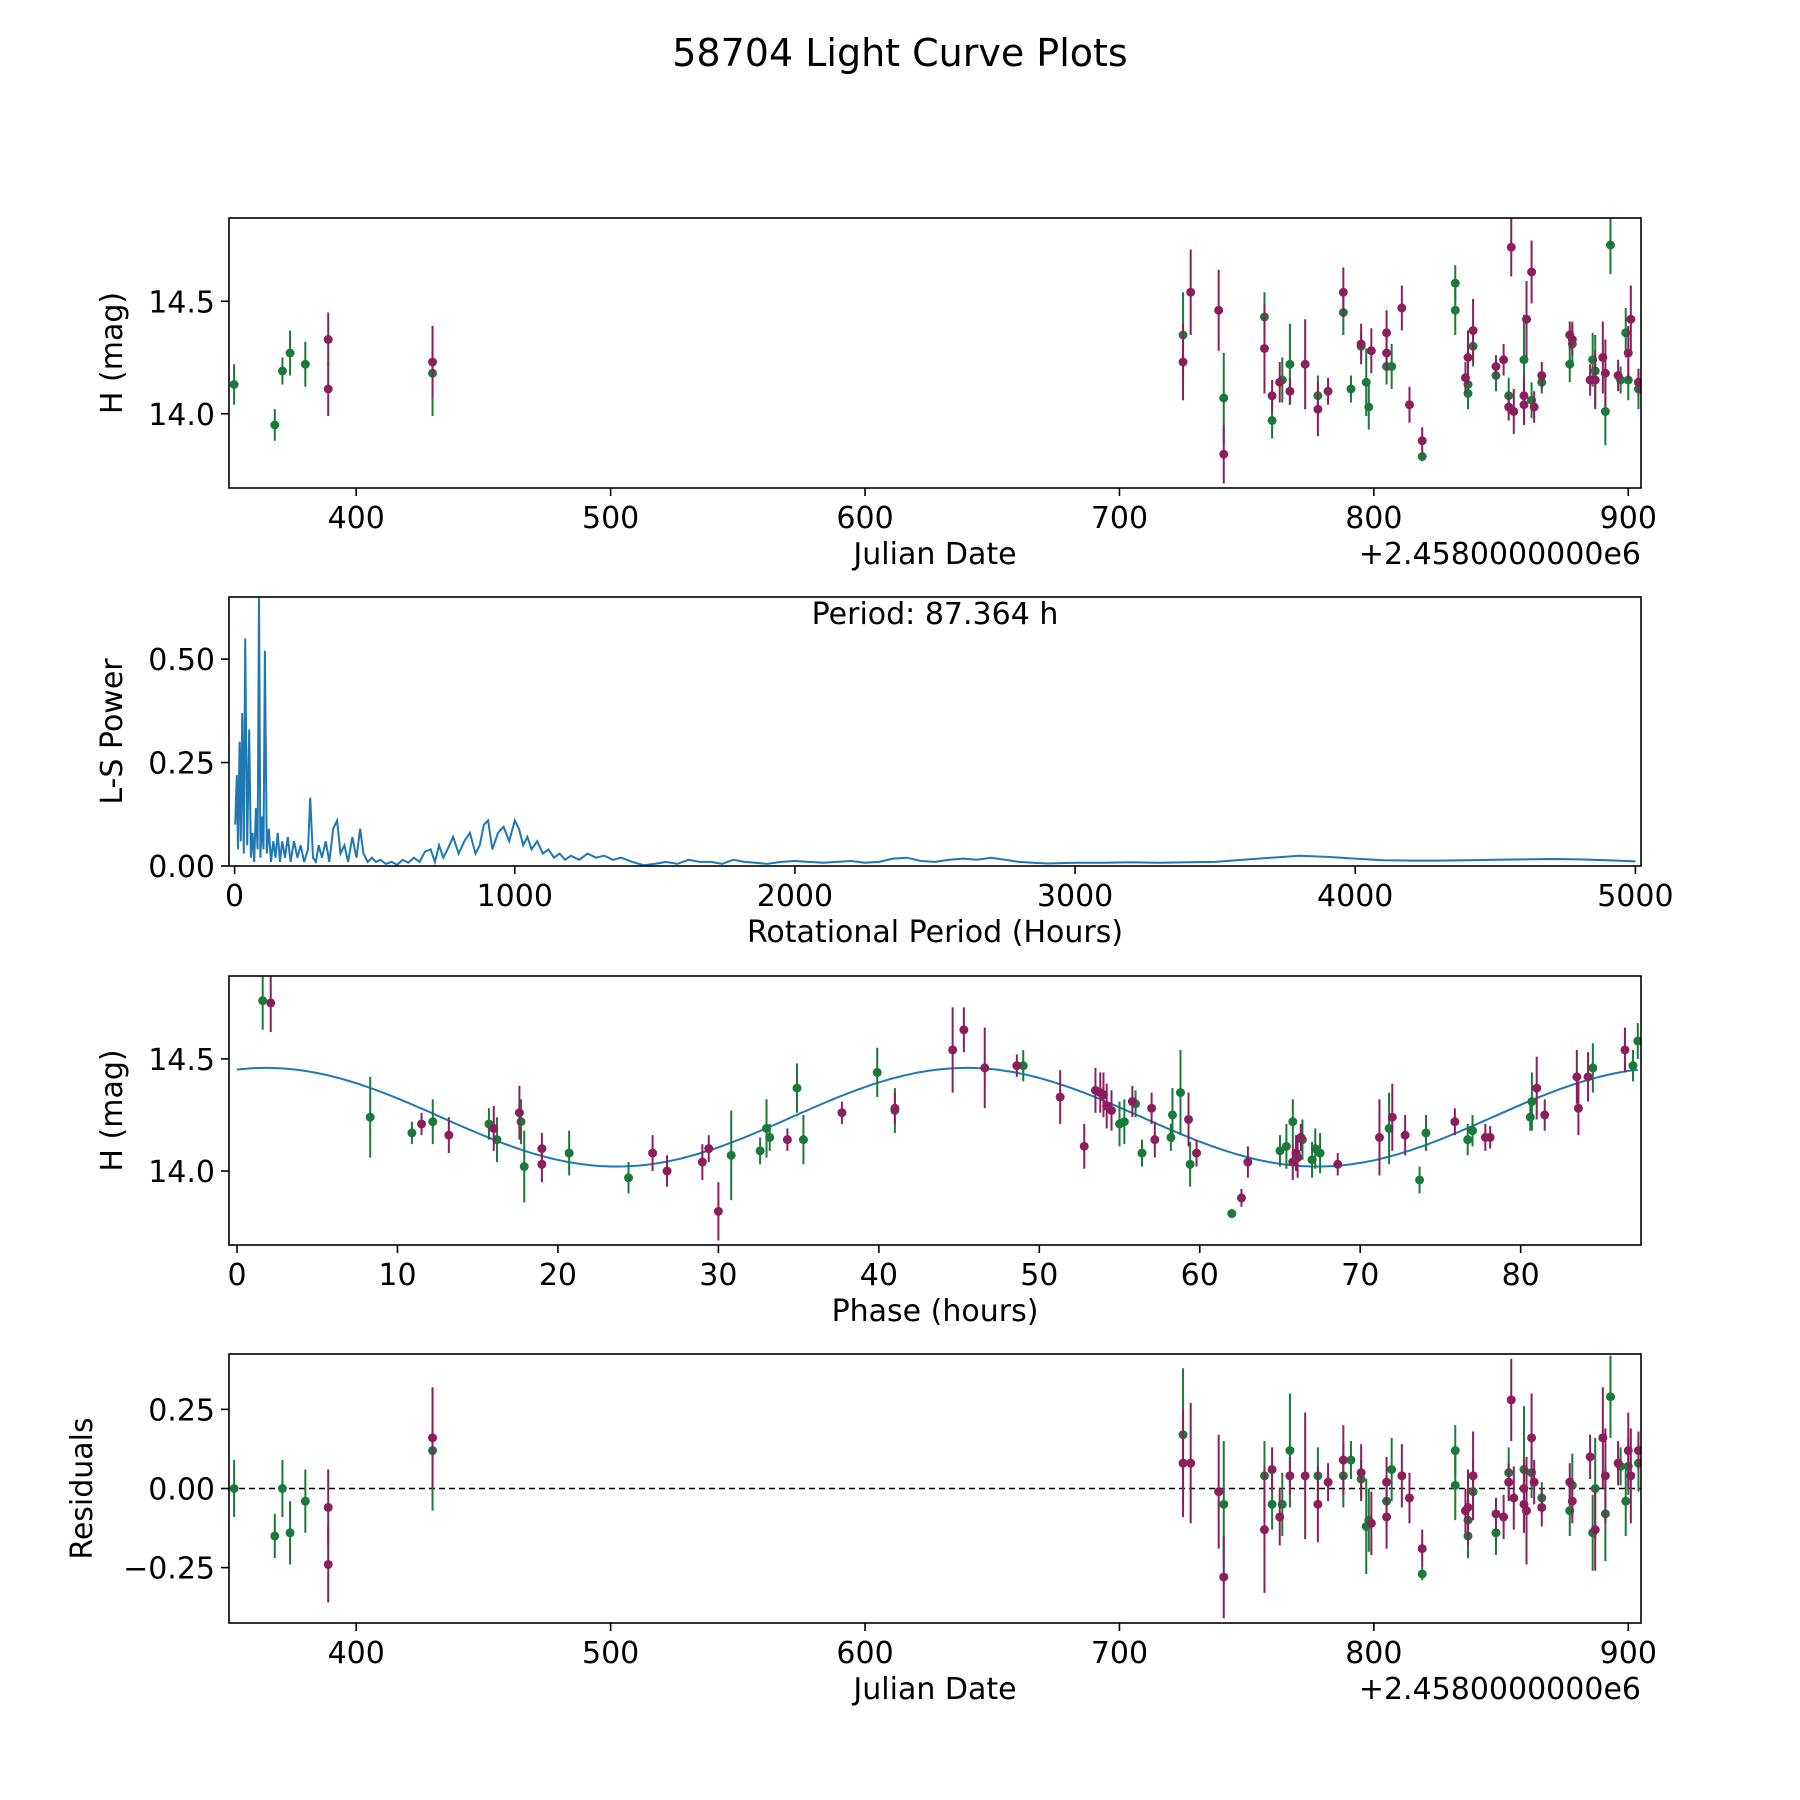 This screenshot has width=1800, height=1800. Describe the element at coordinates (1635, 896) in the screenshot. I see `x-tick-label: 5000` at that location.